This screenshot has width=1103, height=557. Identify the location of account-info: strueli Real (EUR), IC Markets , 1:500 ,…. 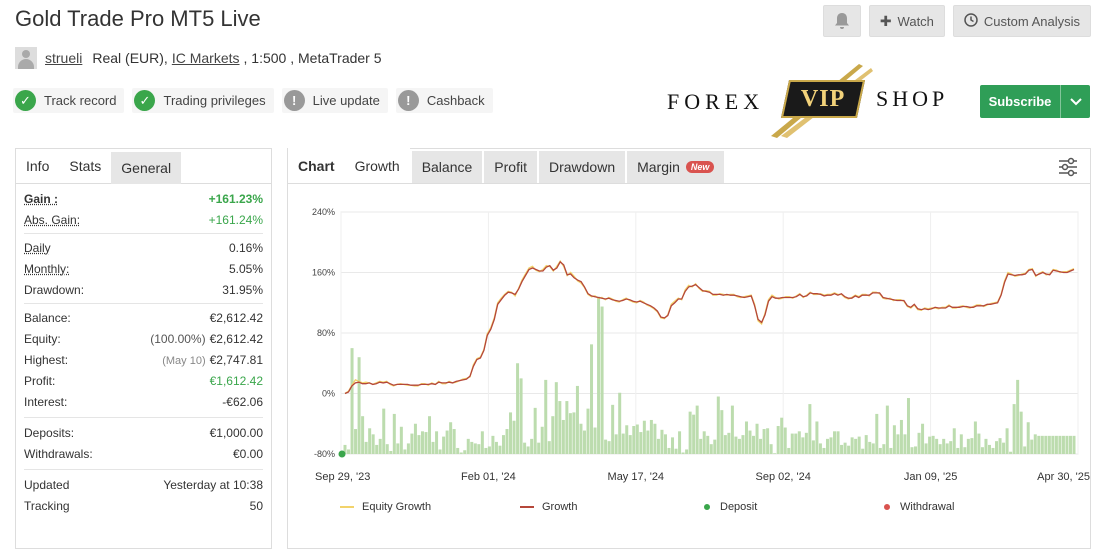
(198, 58).